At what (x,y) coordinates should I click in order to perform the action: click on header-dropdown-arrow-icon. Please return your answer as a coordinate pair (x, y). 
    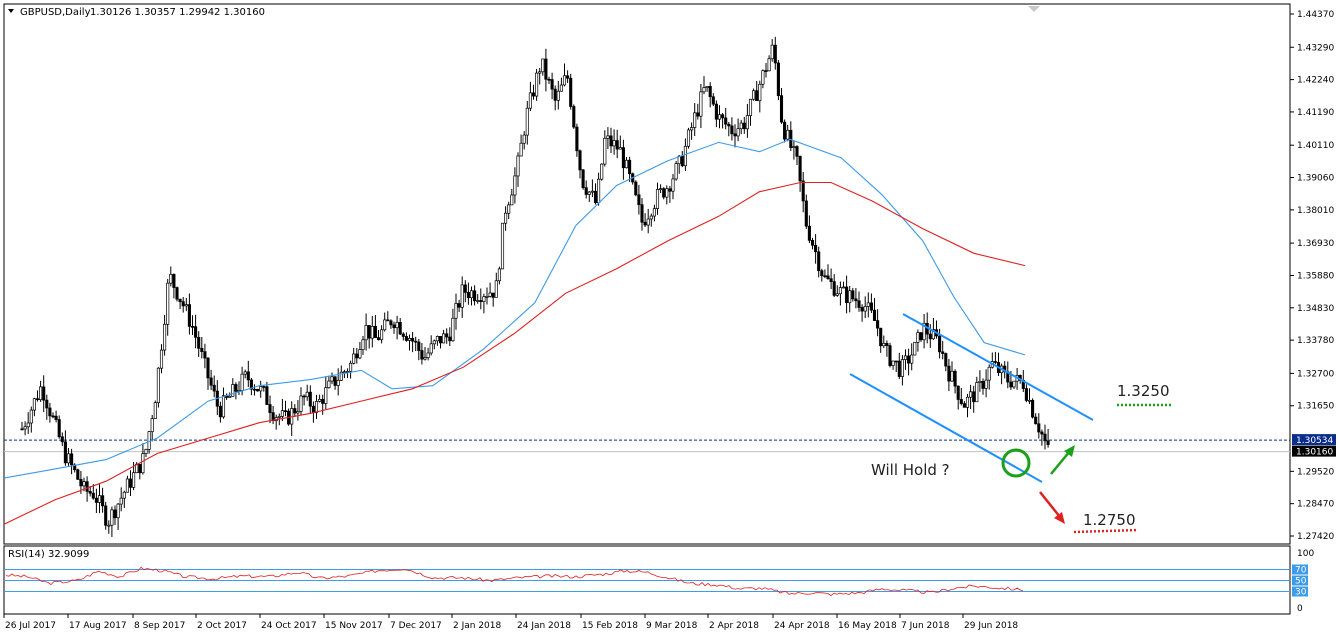
    Looking at the image, I should click on (11, 11).